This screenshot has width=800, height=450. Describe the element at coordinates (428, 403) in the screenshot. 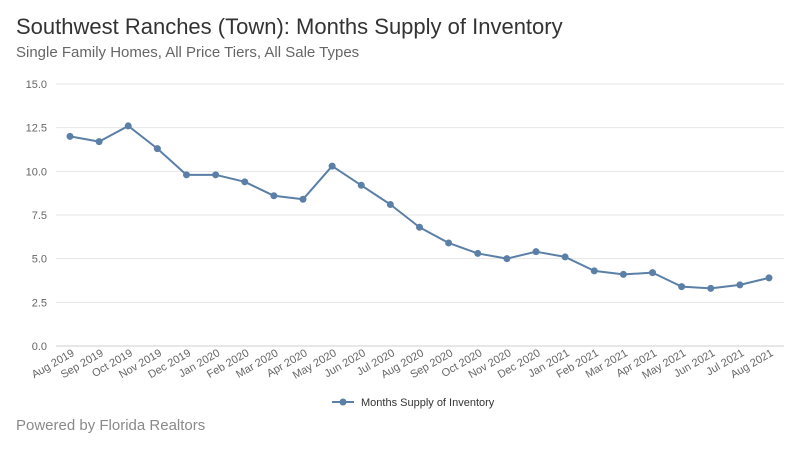

I see `legend-label: Months Supply of Inventory` at that location.